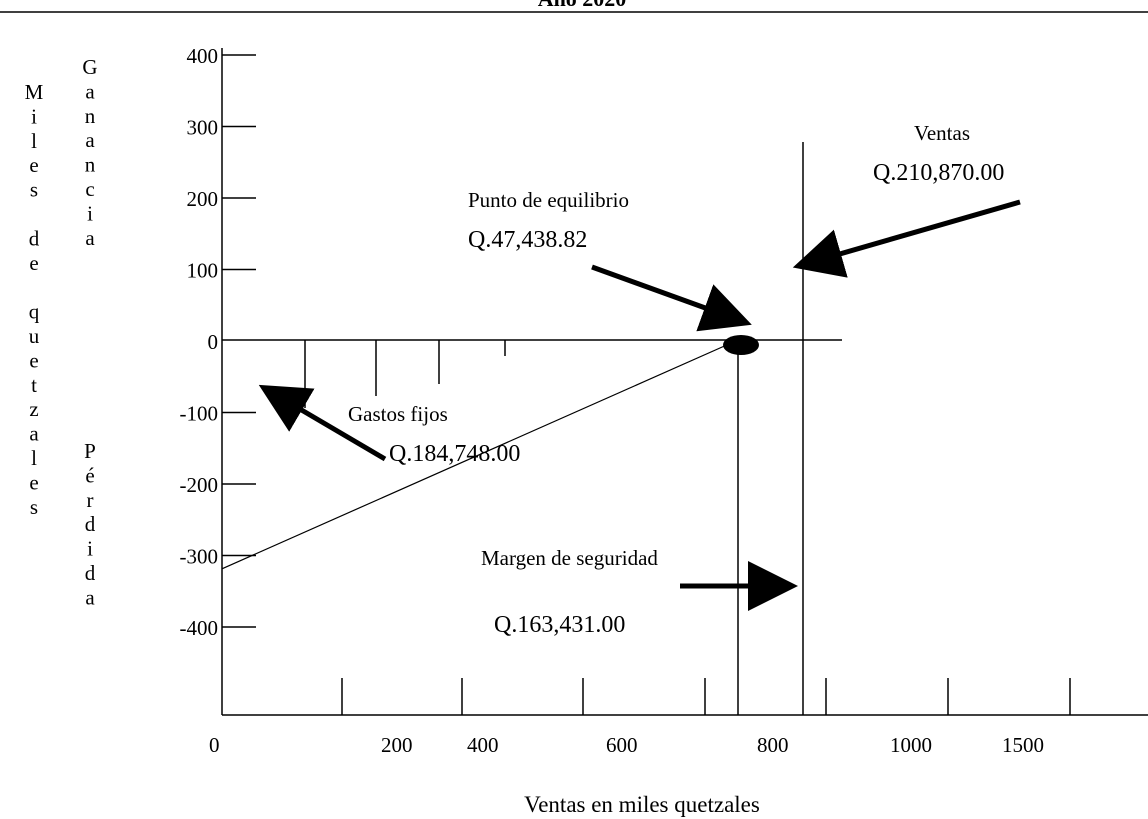 This screenshot has height=819, width=1148. I want to click on ventas-value: Q.210,870.00, so click(938, 173).